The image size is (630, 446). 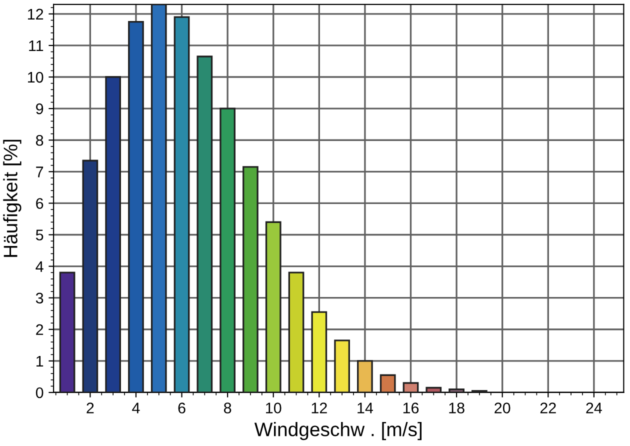 I want to click on y-tick-label: 2, so click(x=40, y=329).